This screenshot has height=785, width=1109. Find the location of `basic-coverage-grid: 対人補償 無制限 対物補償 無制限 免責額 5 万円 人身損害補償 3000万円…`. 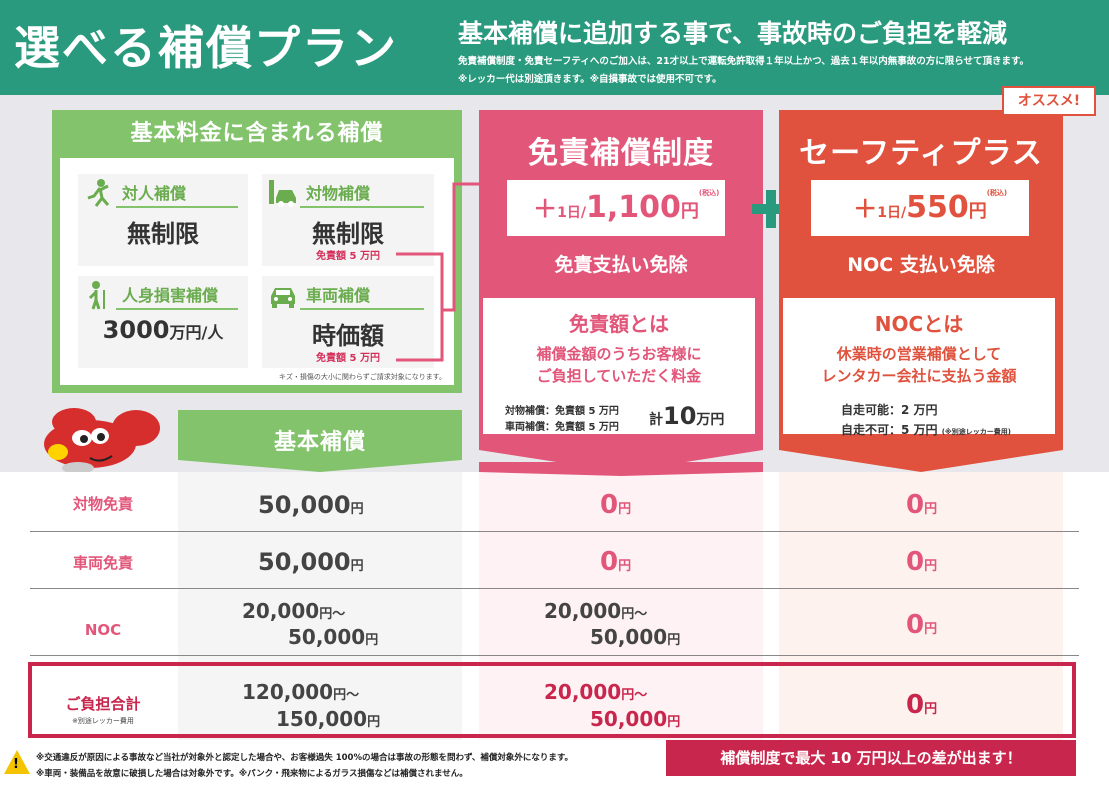

basic-coverage-grid: 対人補償 無制限 対物補償 無制限 免責額 5 万円 人身損害補償 3000万円… is located at coordinates (257, 271).